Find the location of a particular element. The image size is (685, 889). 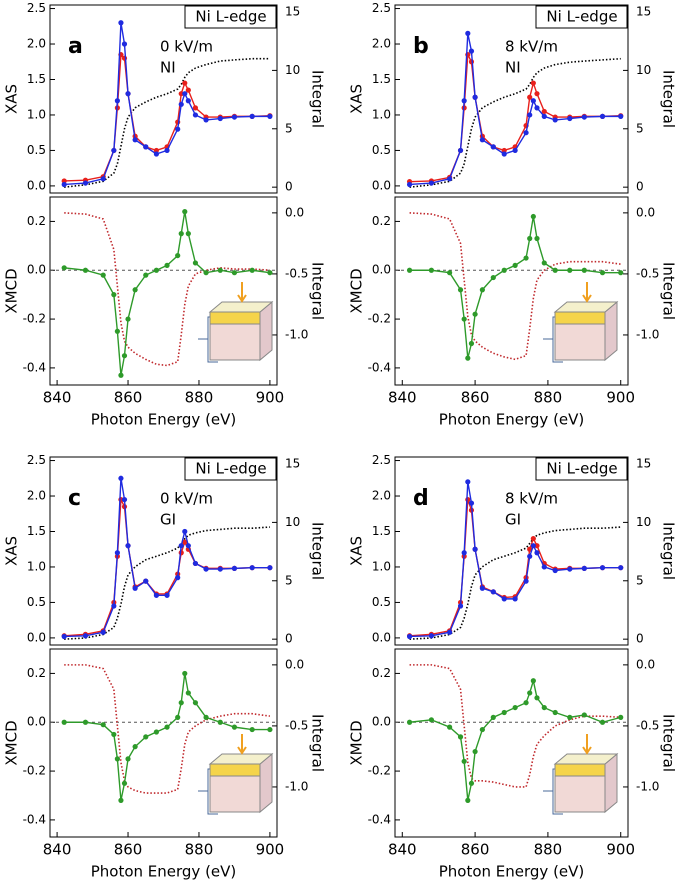

y2-tick-label: 15 is located at coordinates (292, 464).